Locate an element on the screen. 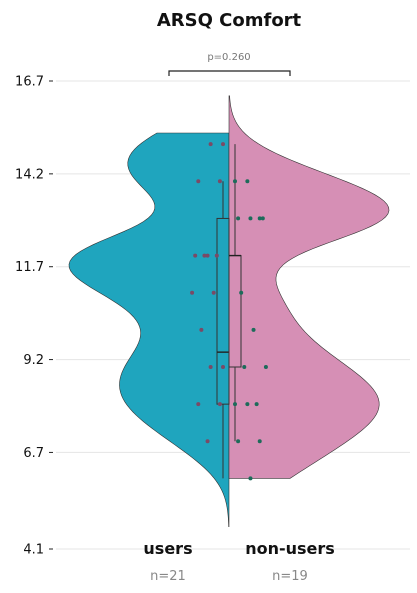 This screenshot has height=593, width=417. significance-bracket-line is located at coordinates (229, 73).